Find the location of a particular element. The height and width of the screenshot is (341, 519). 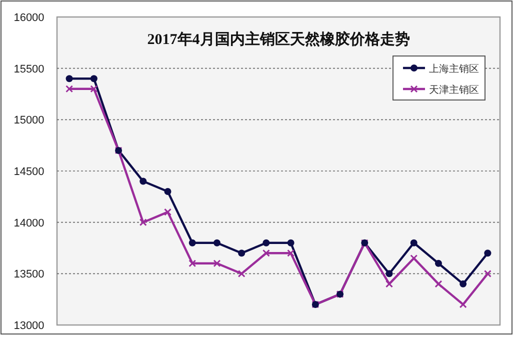

y-tick-label: 15500 is located at coordinates (29, 69).